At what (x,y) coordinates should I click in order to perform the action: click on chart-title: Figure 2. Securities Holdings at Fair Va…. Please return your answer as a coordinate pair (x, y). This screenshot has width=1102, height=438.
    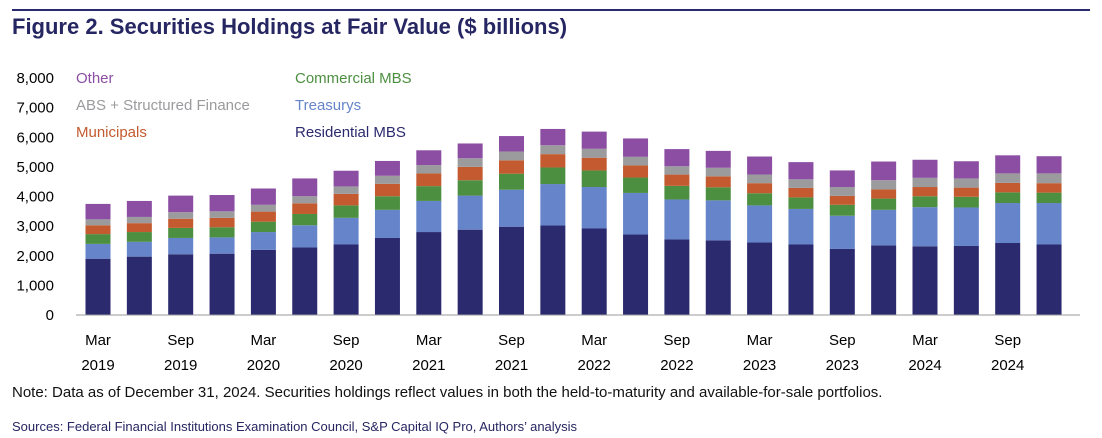
    Looking at the image, I should click on (290, 26).